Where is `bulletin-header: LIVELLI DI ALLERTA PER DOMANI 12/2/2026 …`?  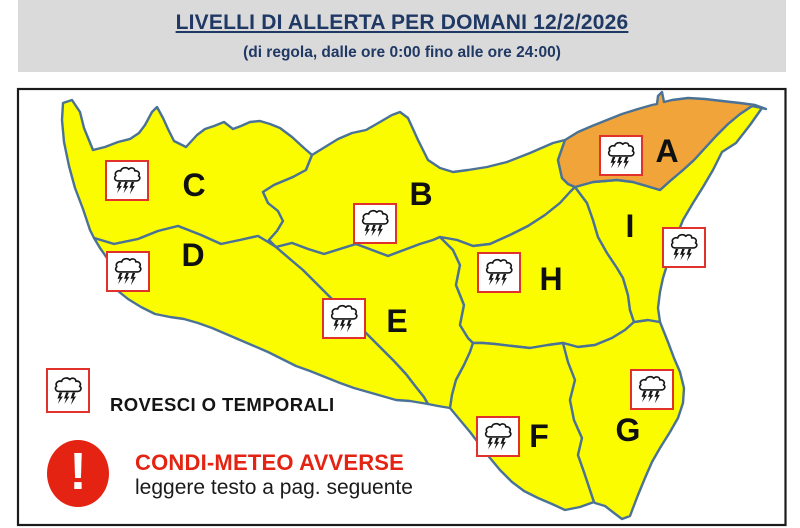 bulletin-header: LIVELLI DI ALLERTA PER DOMANI 12/2/2026 … is located at coordinates (402, 36).